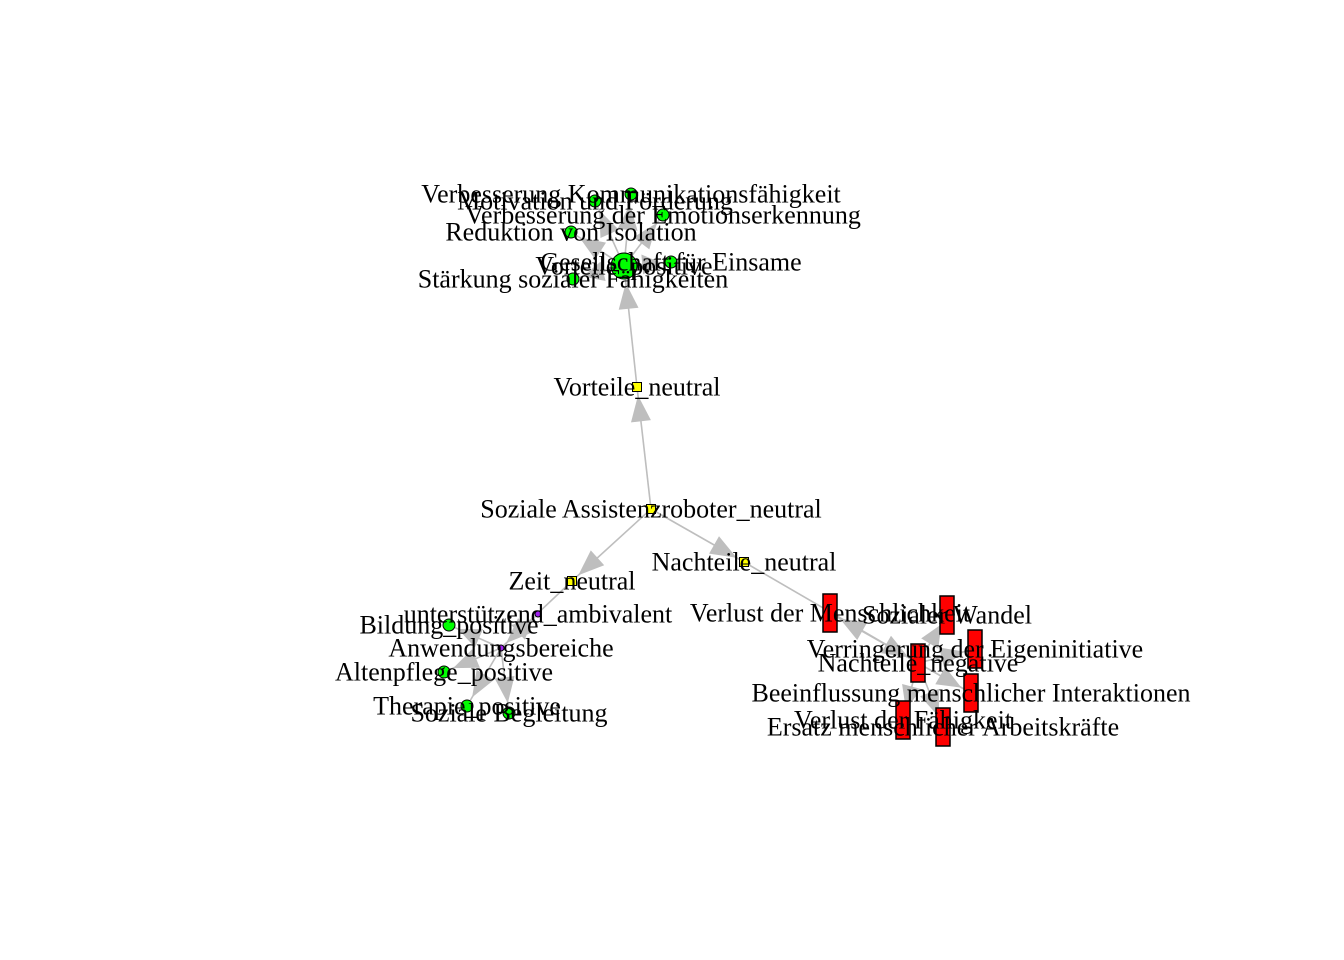  I want to click on node-soziale-begleitung, so click(509, 713).